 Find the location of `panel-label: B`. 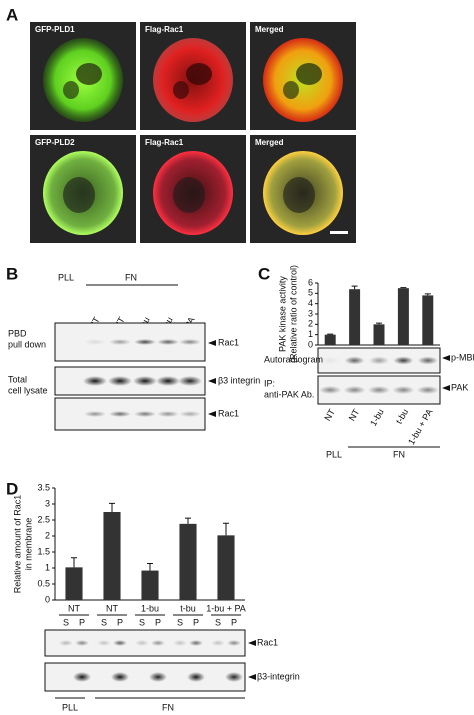

panel-label: B is located at coordinates (12, 273).